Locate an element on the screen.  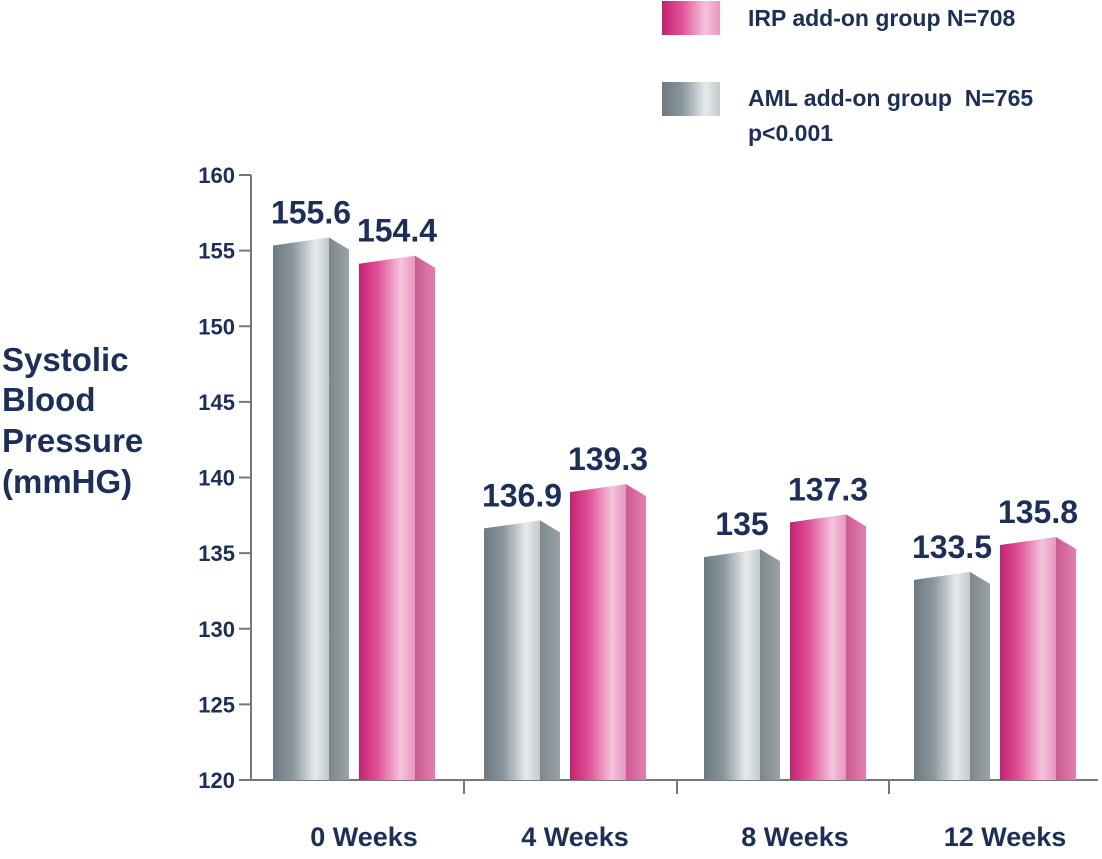
data-label: 133.5 is located at coordinates (952, 547).